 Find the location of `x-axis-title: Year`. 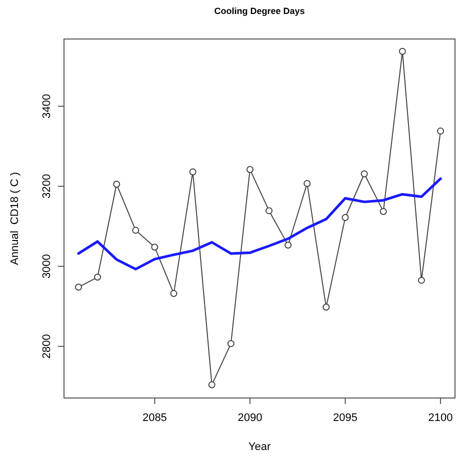

x-axis-title: Year is located at coordinates (259, 447).